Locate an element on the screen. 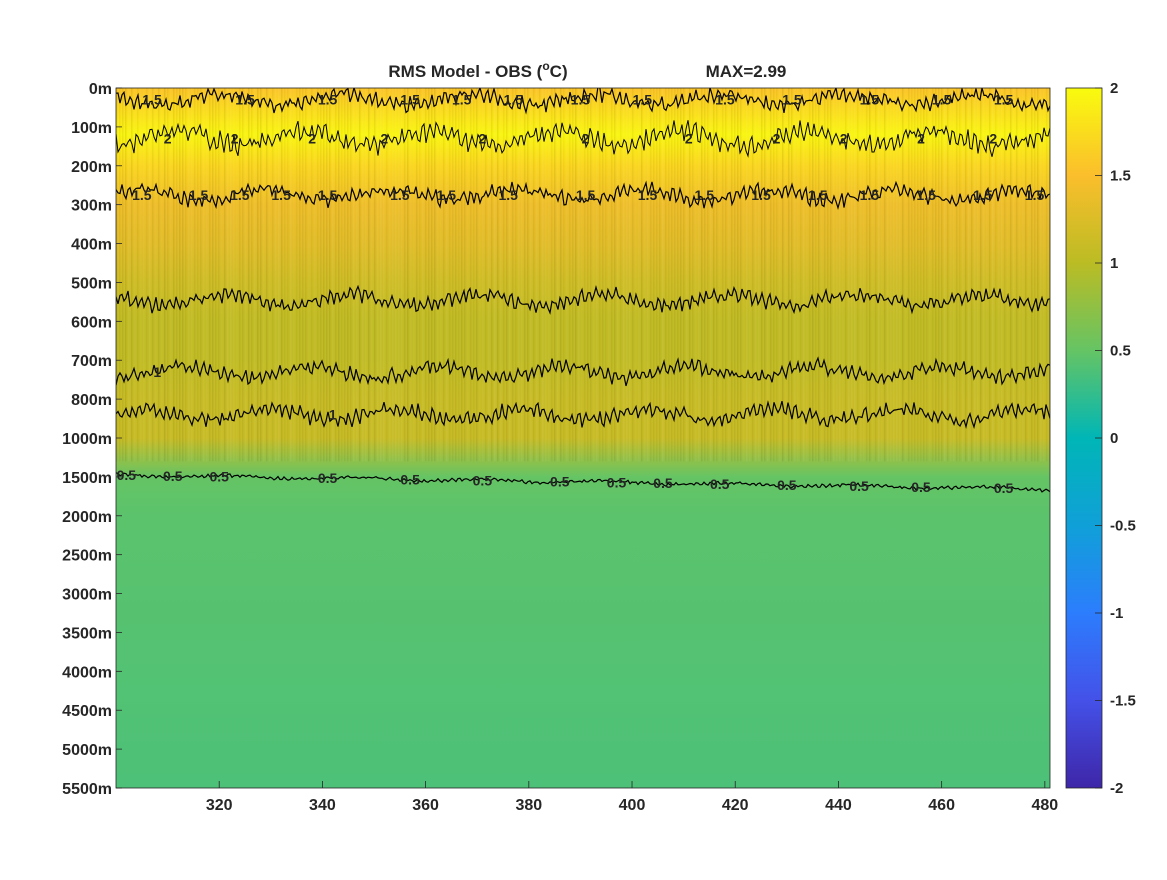  y-tick-label: 2500m is located at coordinates (87, 556).